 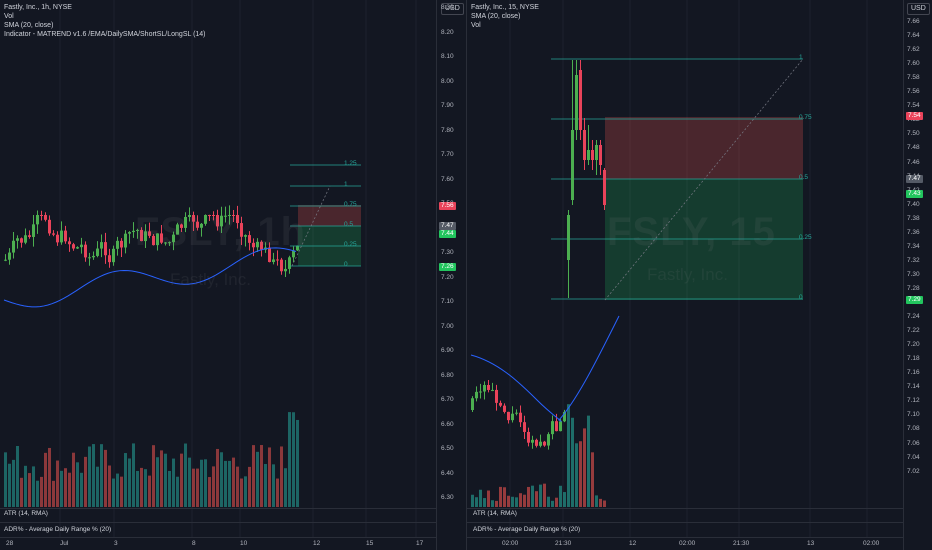 I want to click on left-adr-label: ADR% - Average Daily Range % (20), so click(x=58, y=529).